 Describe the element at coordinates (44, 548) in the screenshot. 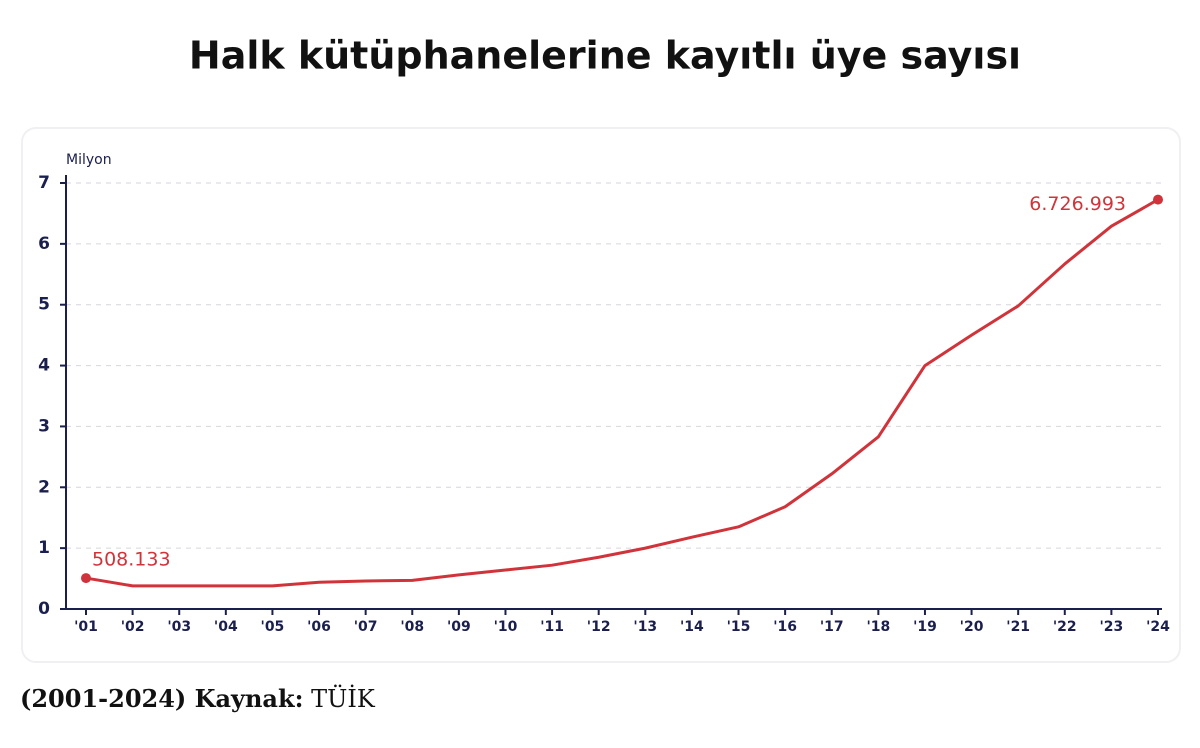

I see `y-tick-label: 1` at that location.